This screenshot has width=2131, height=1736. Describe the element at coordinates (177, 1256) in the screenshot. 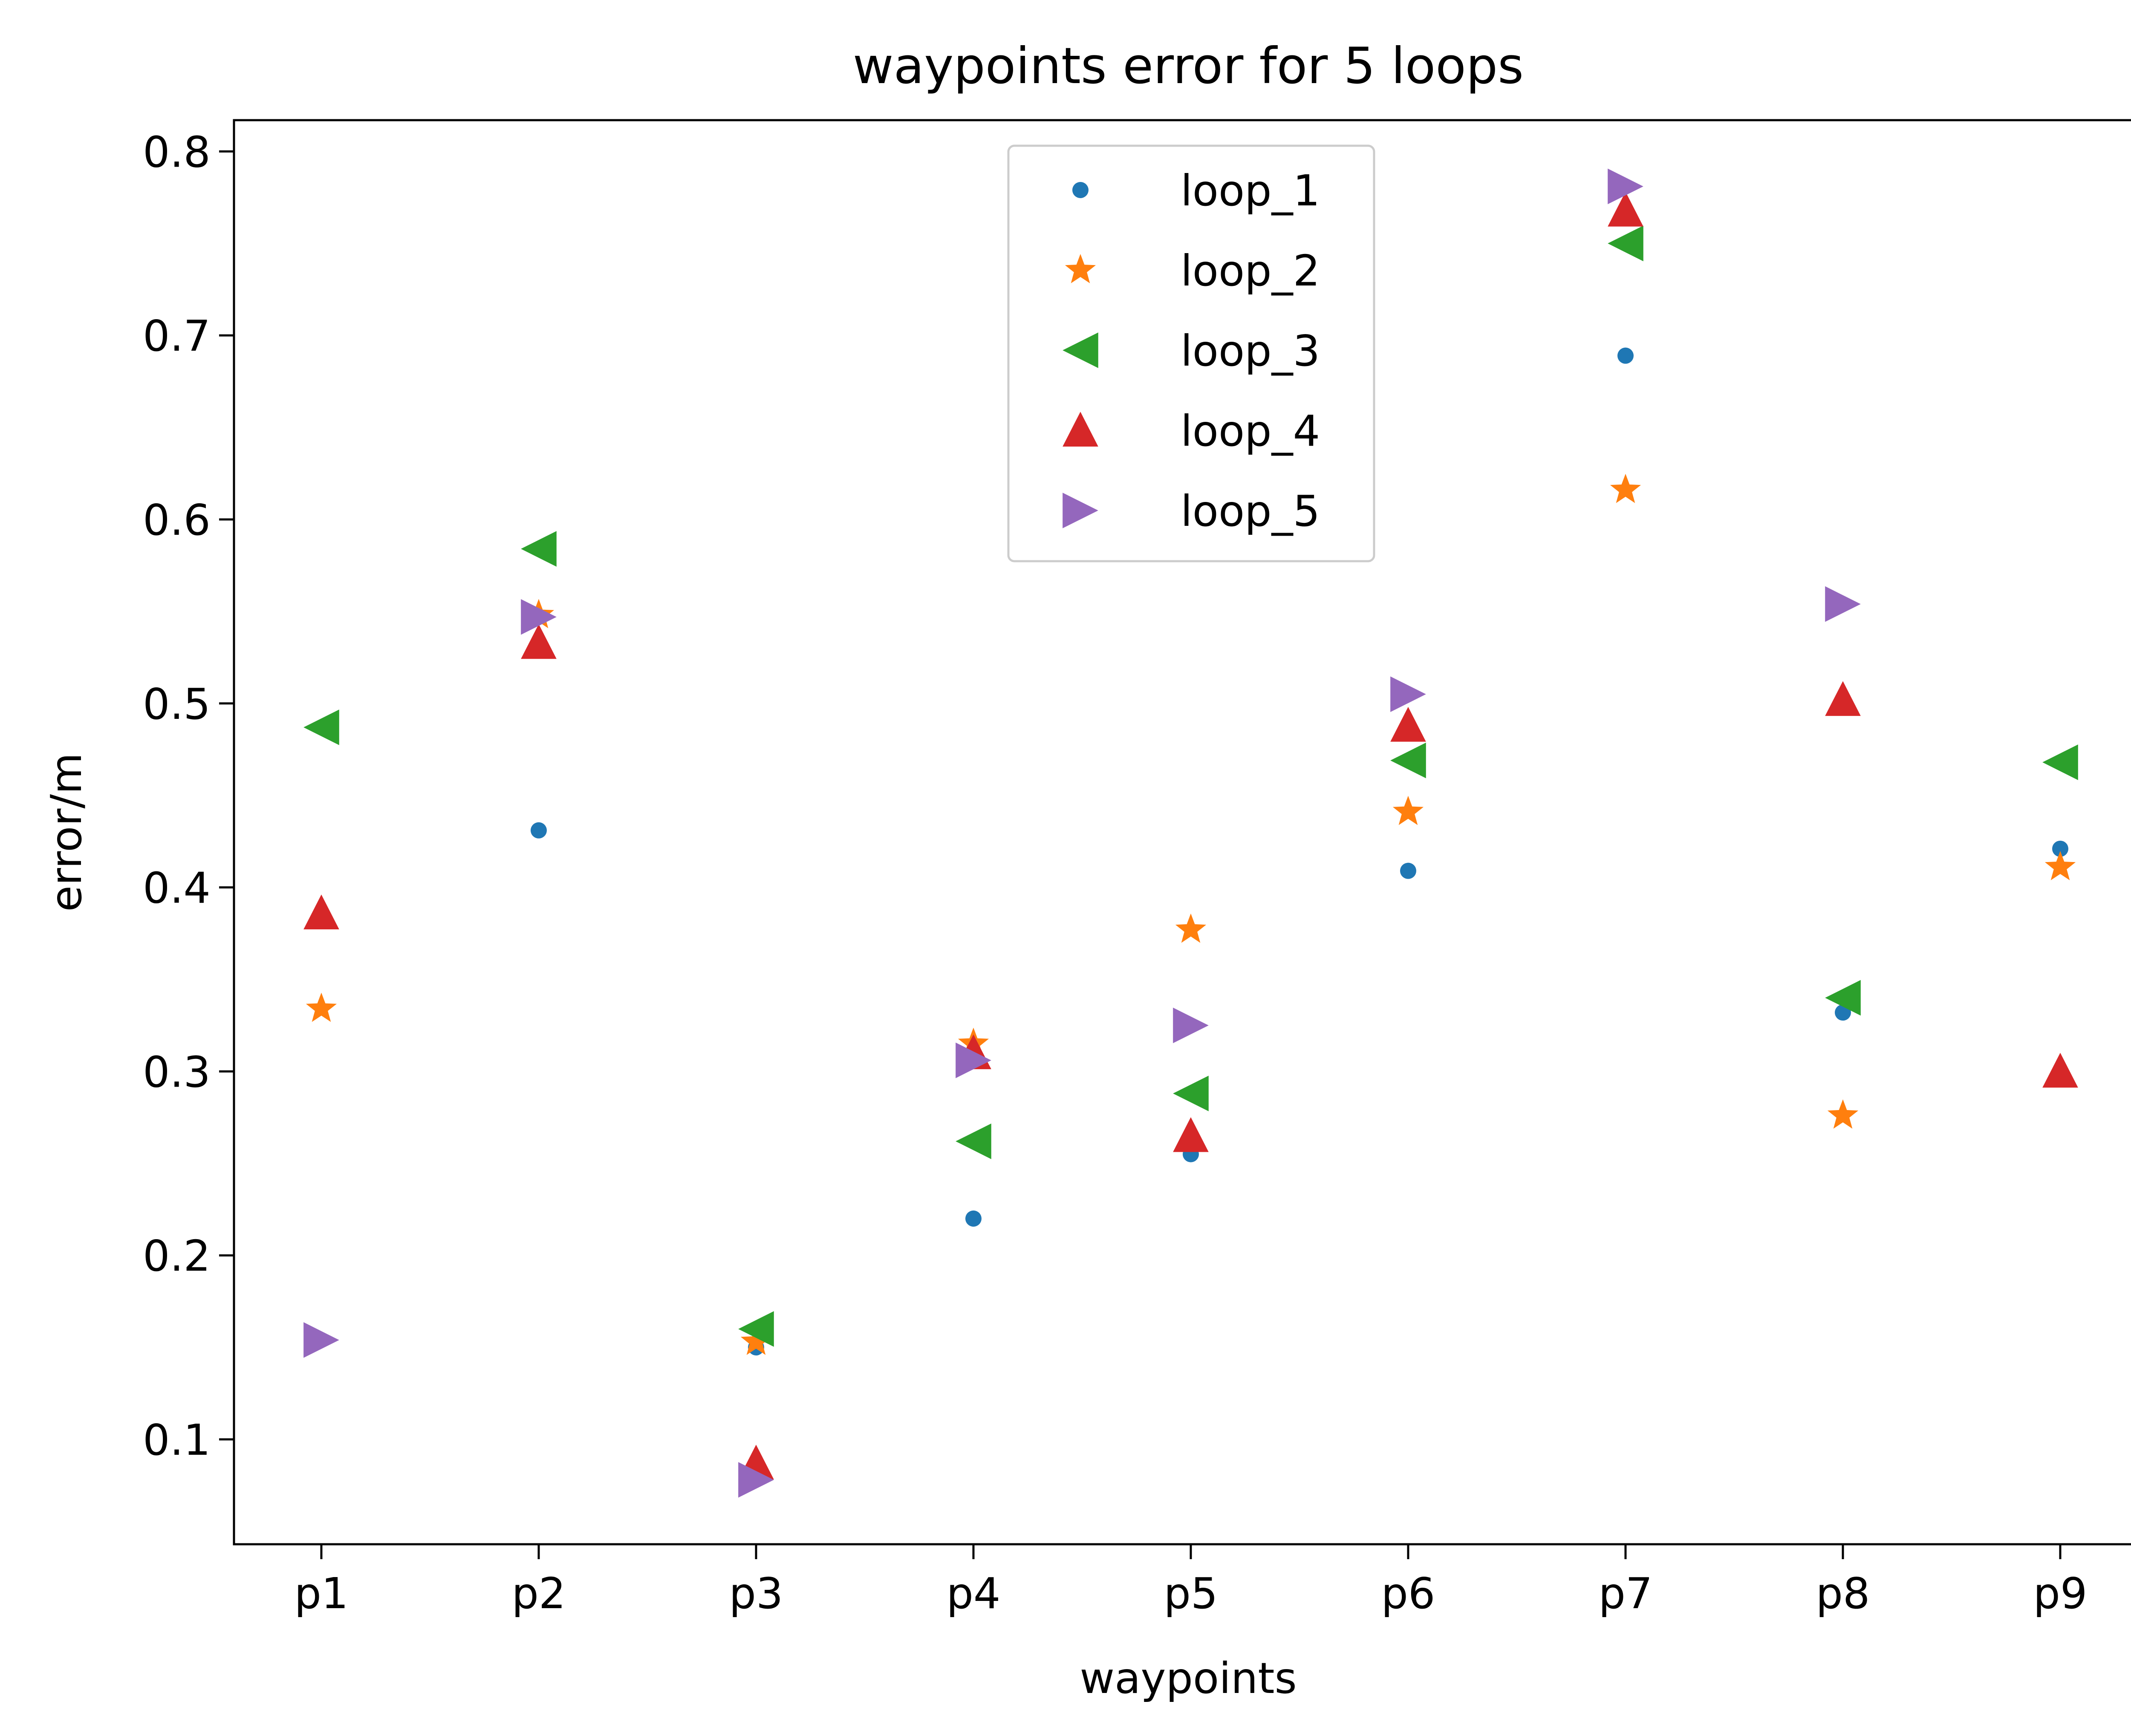

I see `y-tick-label: 0.2` at that location.